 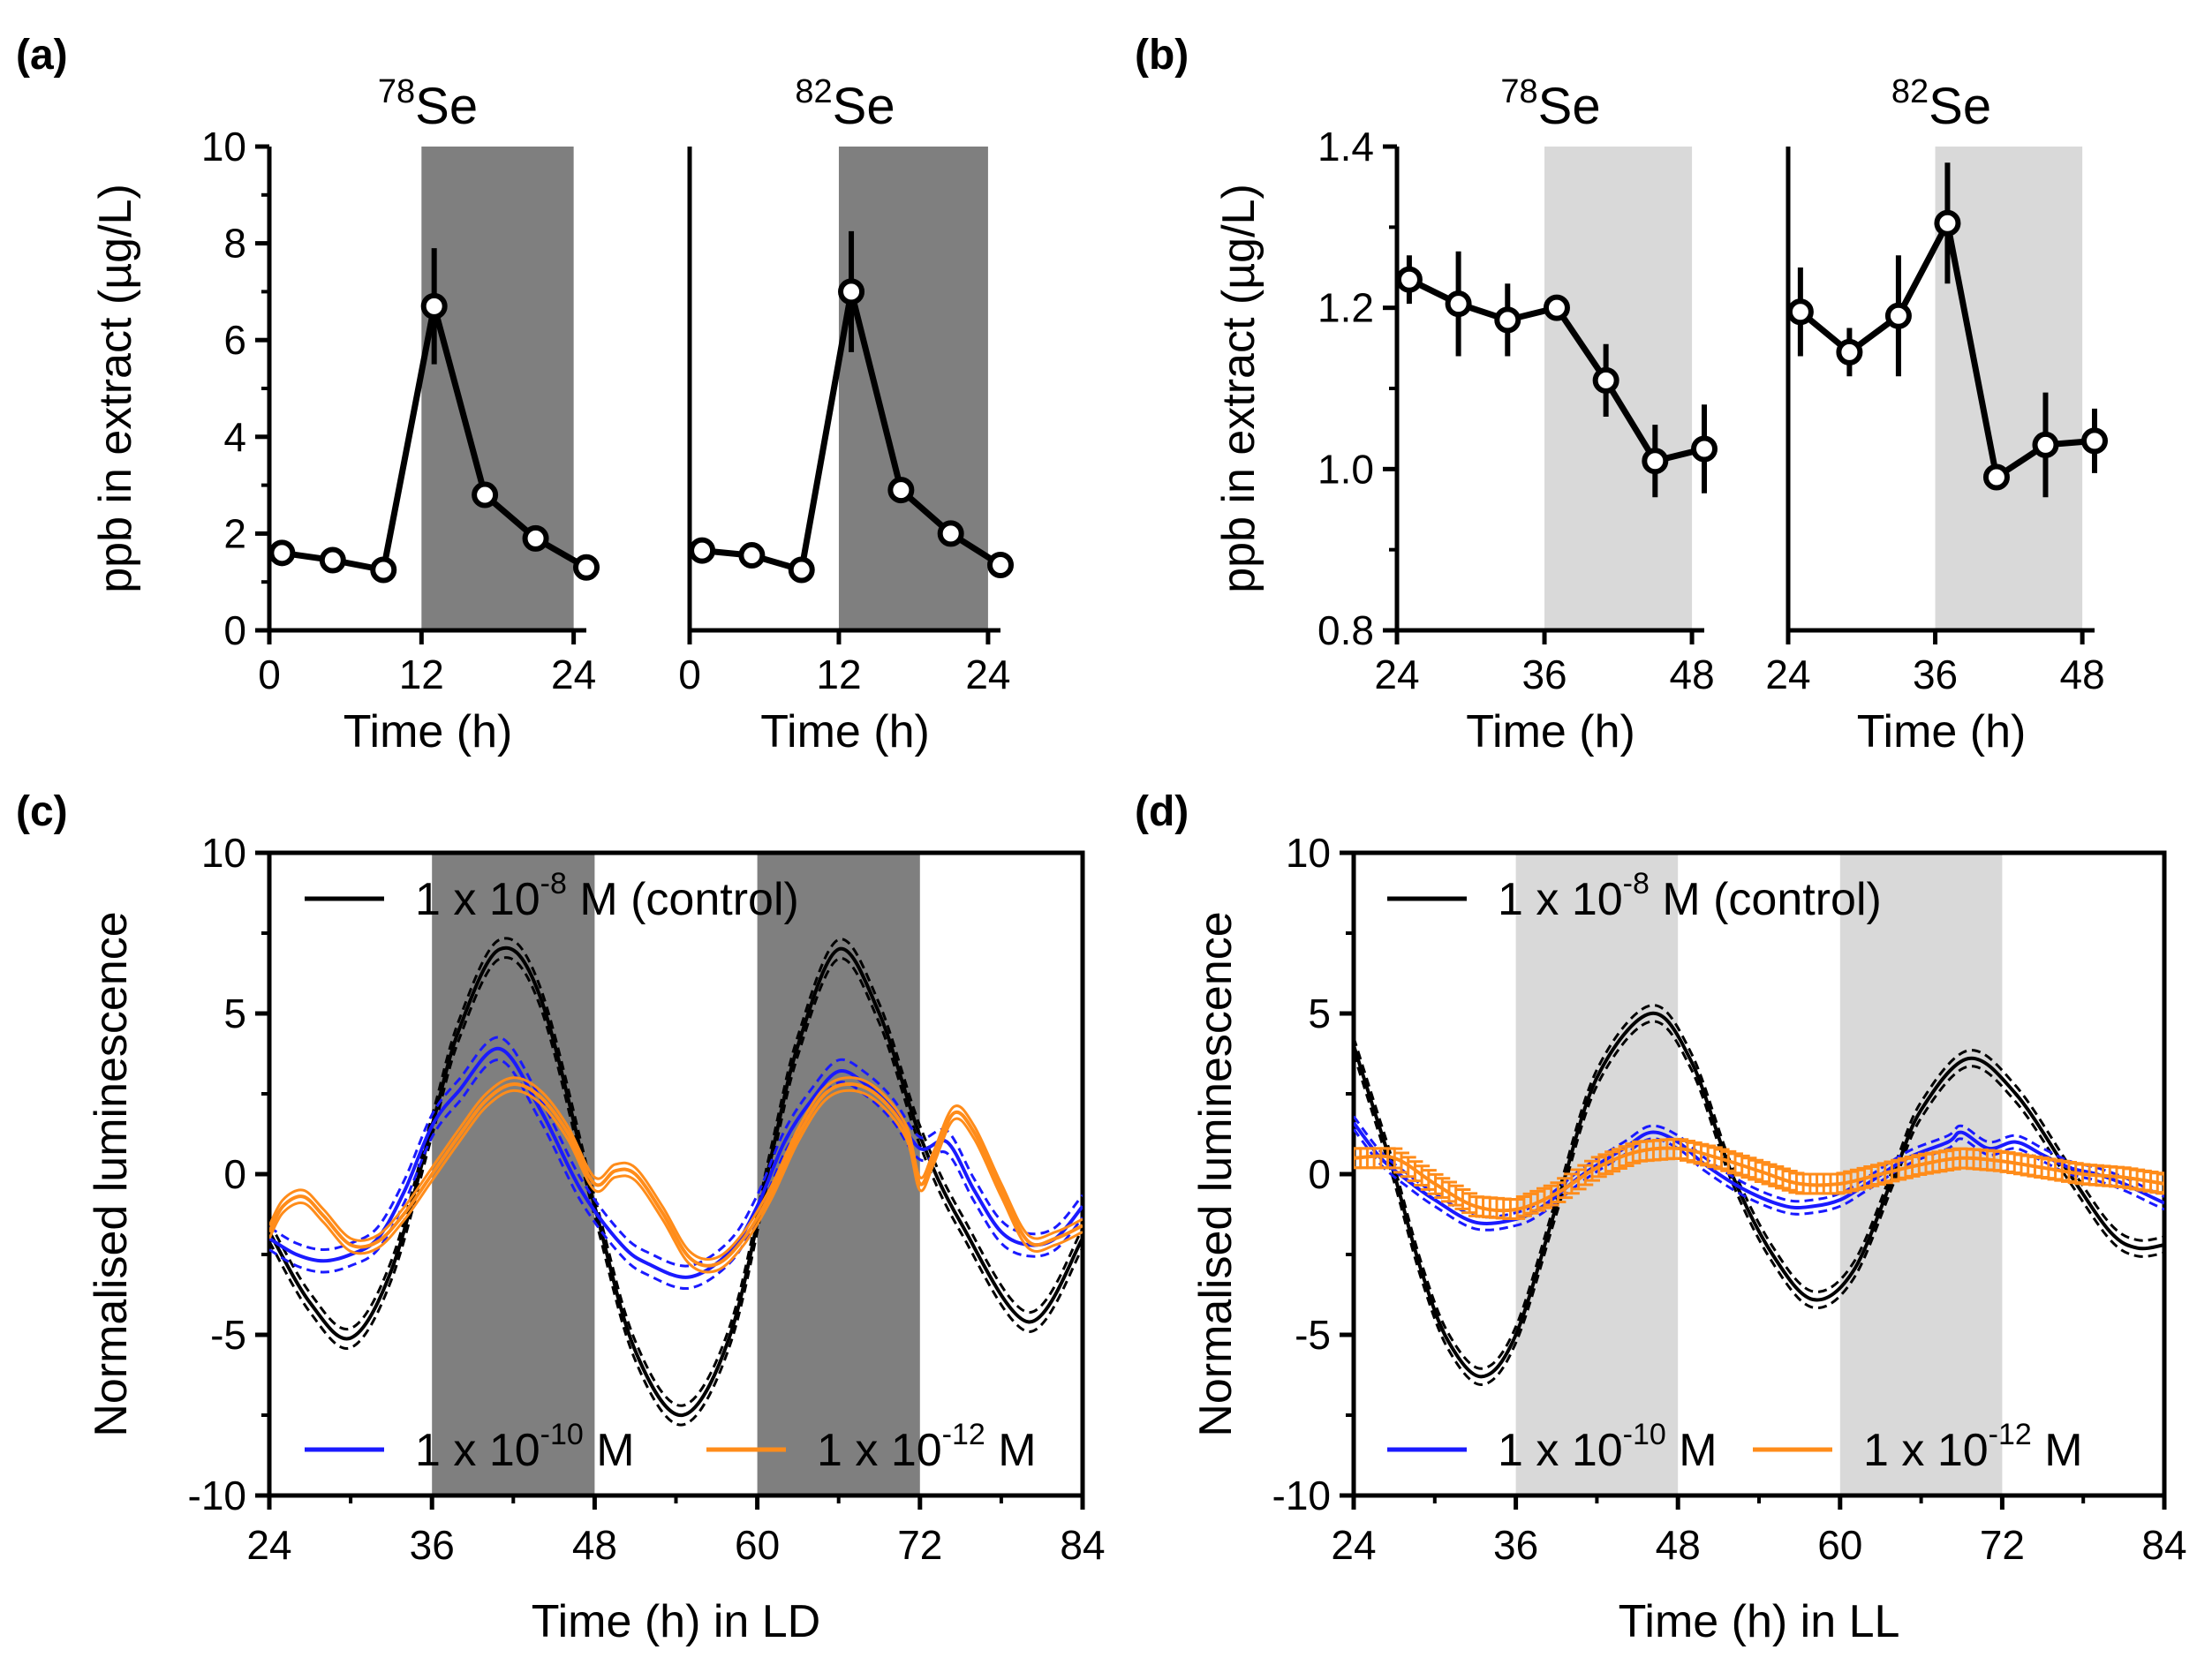 I want to click on panel-label: (b), so click(x=1162, y=55).